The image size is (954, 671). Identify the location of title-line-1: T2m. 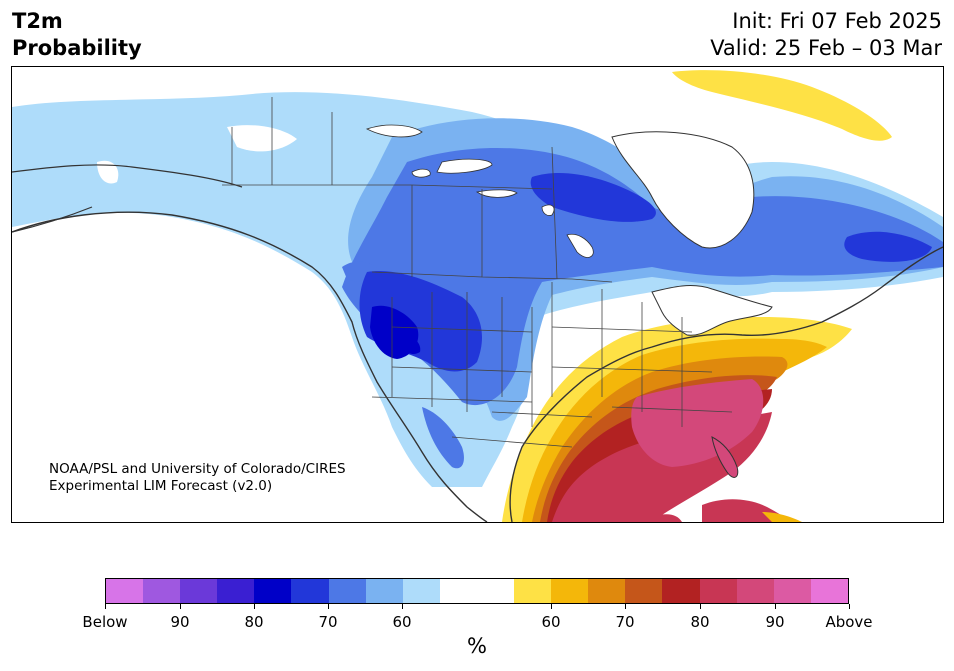
(37, 21).